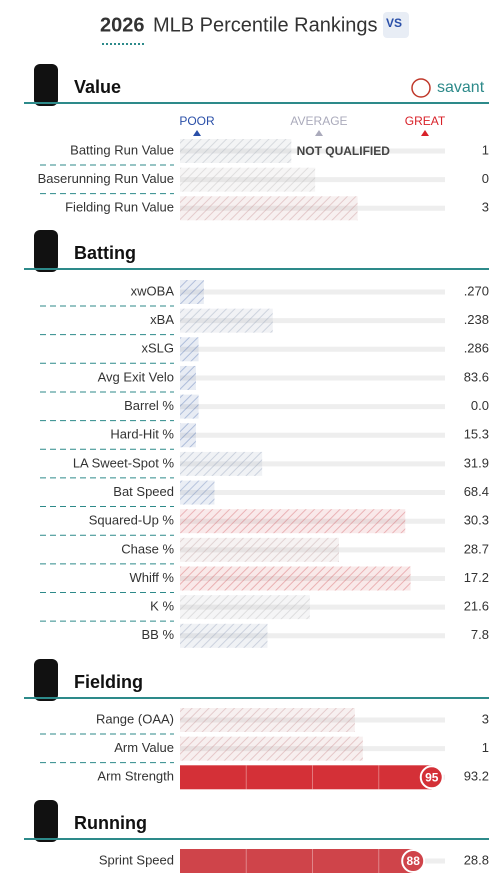  Describe the element at coordinates (157, 634) in the screenshot. I see `row-label: BB %` at that location.